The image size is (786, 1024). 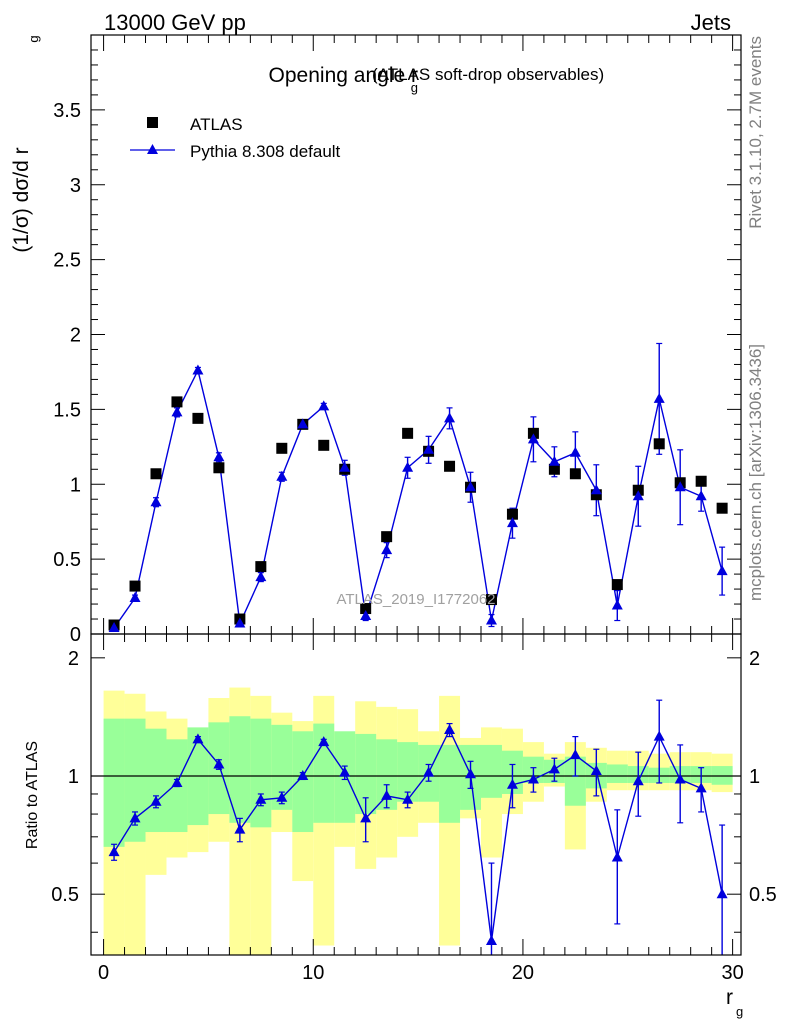 What do you see at coordinates (523, 973) in the screenshot?
I see `x-tick-label: 20` at bounding box center [523, 973].